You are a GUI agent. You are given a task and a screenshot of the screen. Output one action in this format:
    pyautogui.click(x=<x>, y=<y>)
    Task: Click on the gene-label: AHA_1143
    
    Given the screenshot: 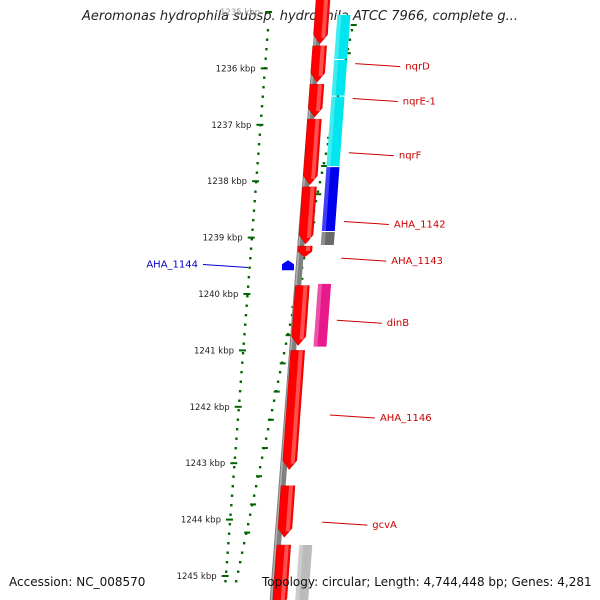 What is the action you would take?
    pyautogui.click(x=417, y=261)
    